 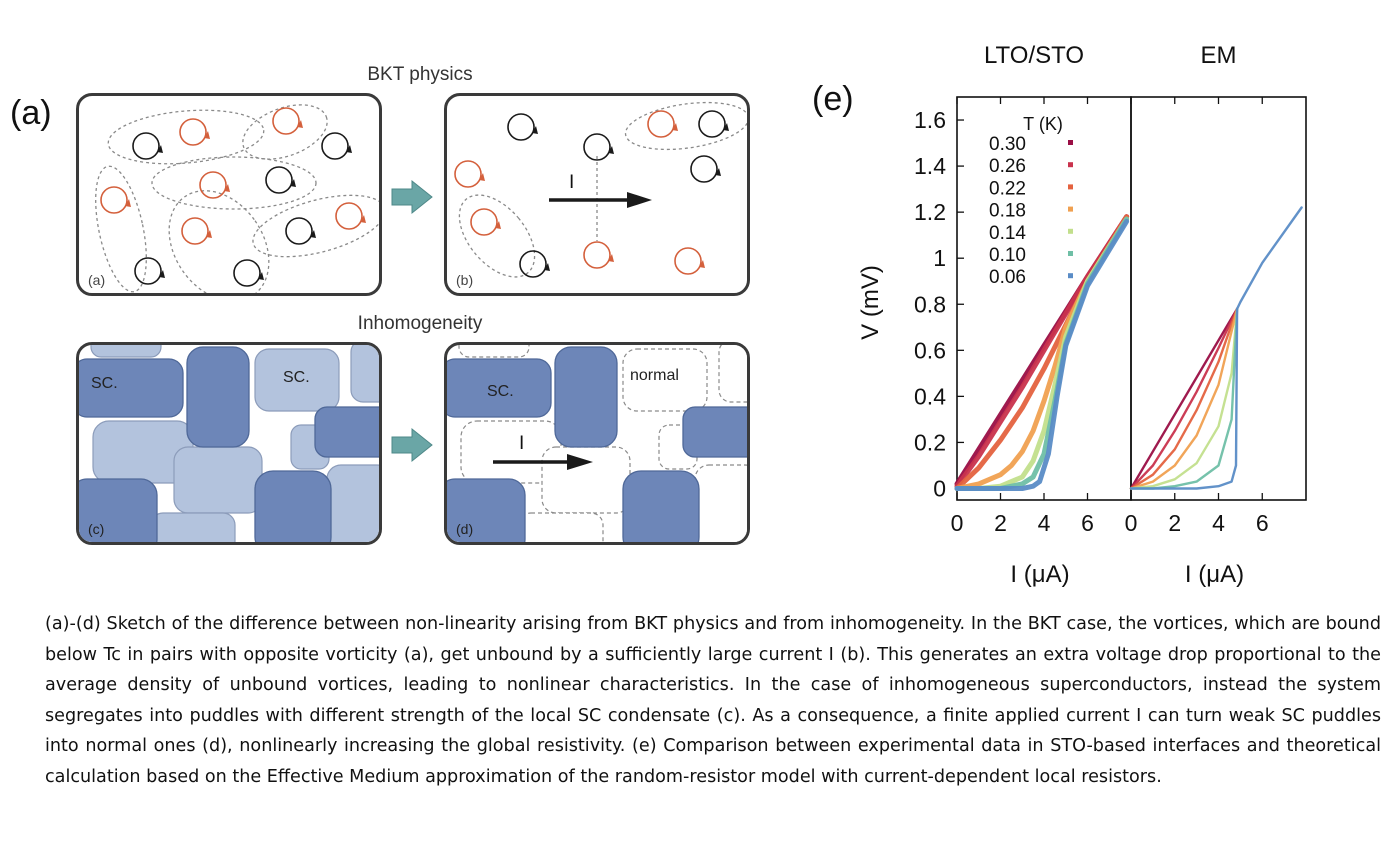 I want to click on chart-title: EM, so click(x=1219, y=55).